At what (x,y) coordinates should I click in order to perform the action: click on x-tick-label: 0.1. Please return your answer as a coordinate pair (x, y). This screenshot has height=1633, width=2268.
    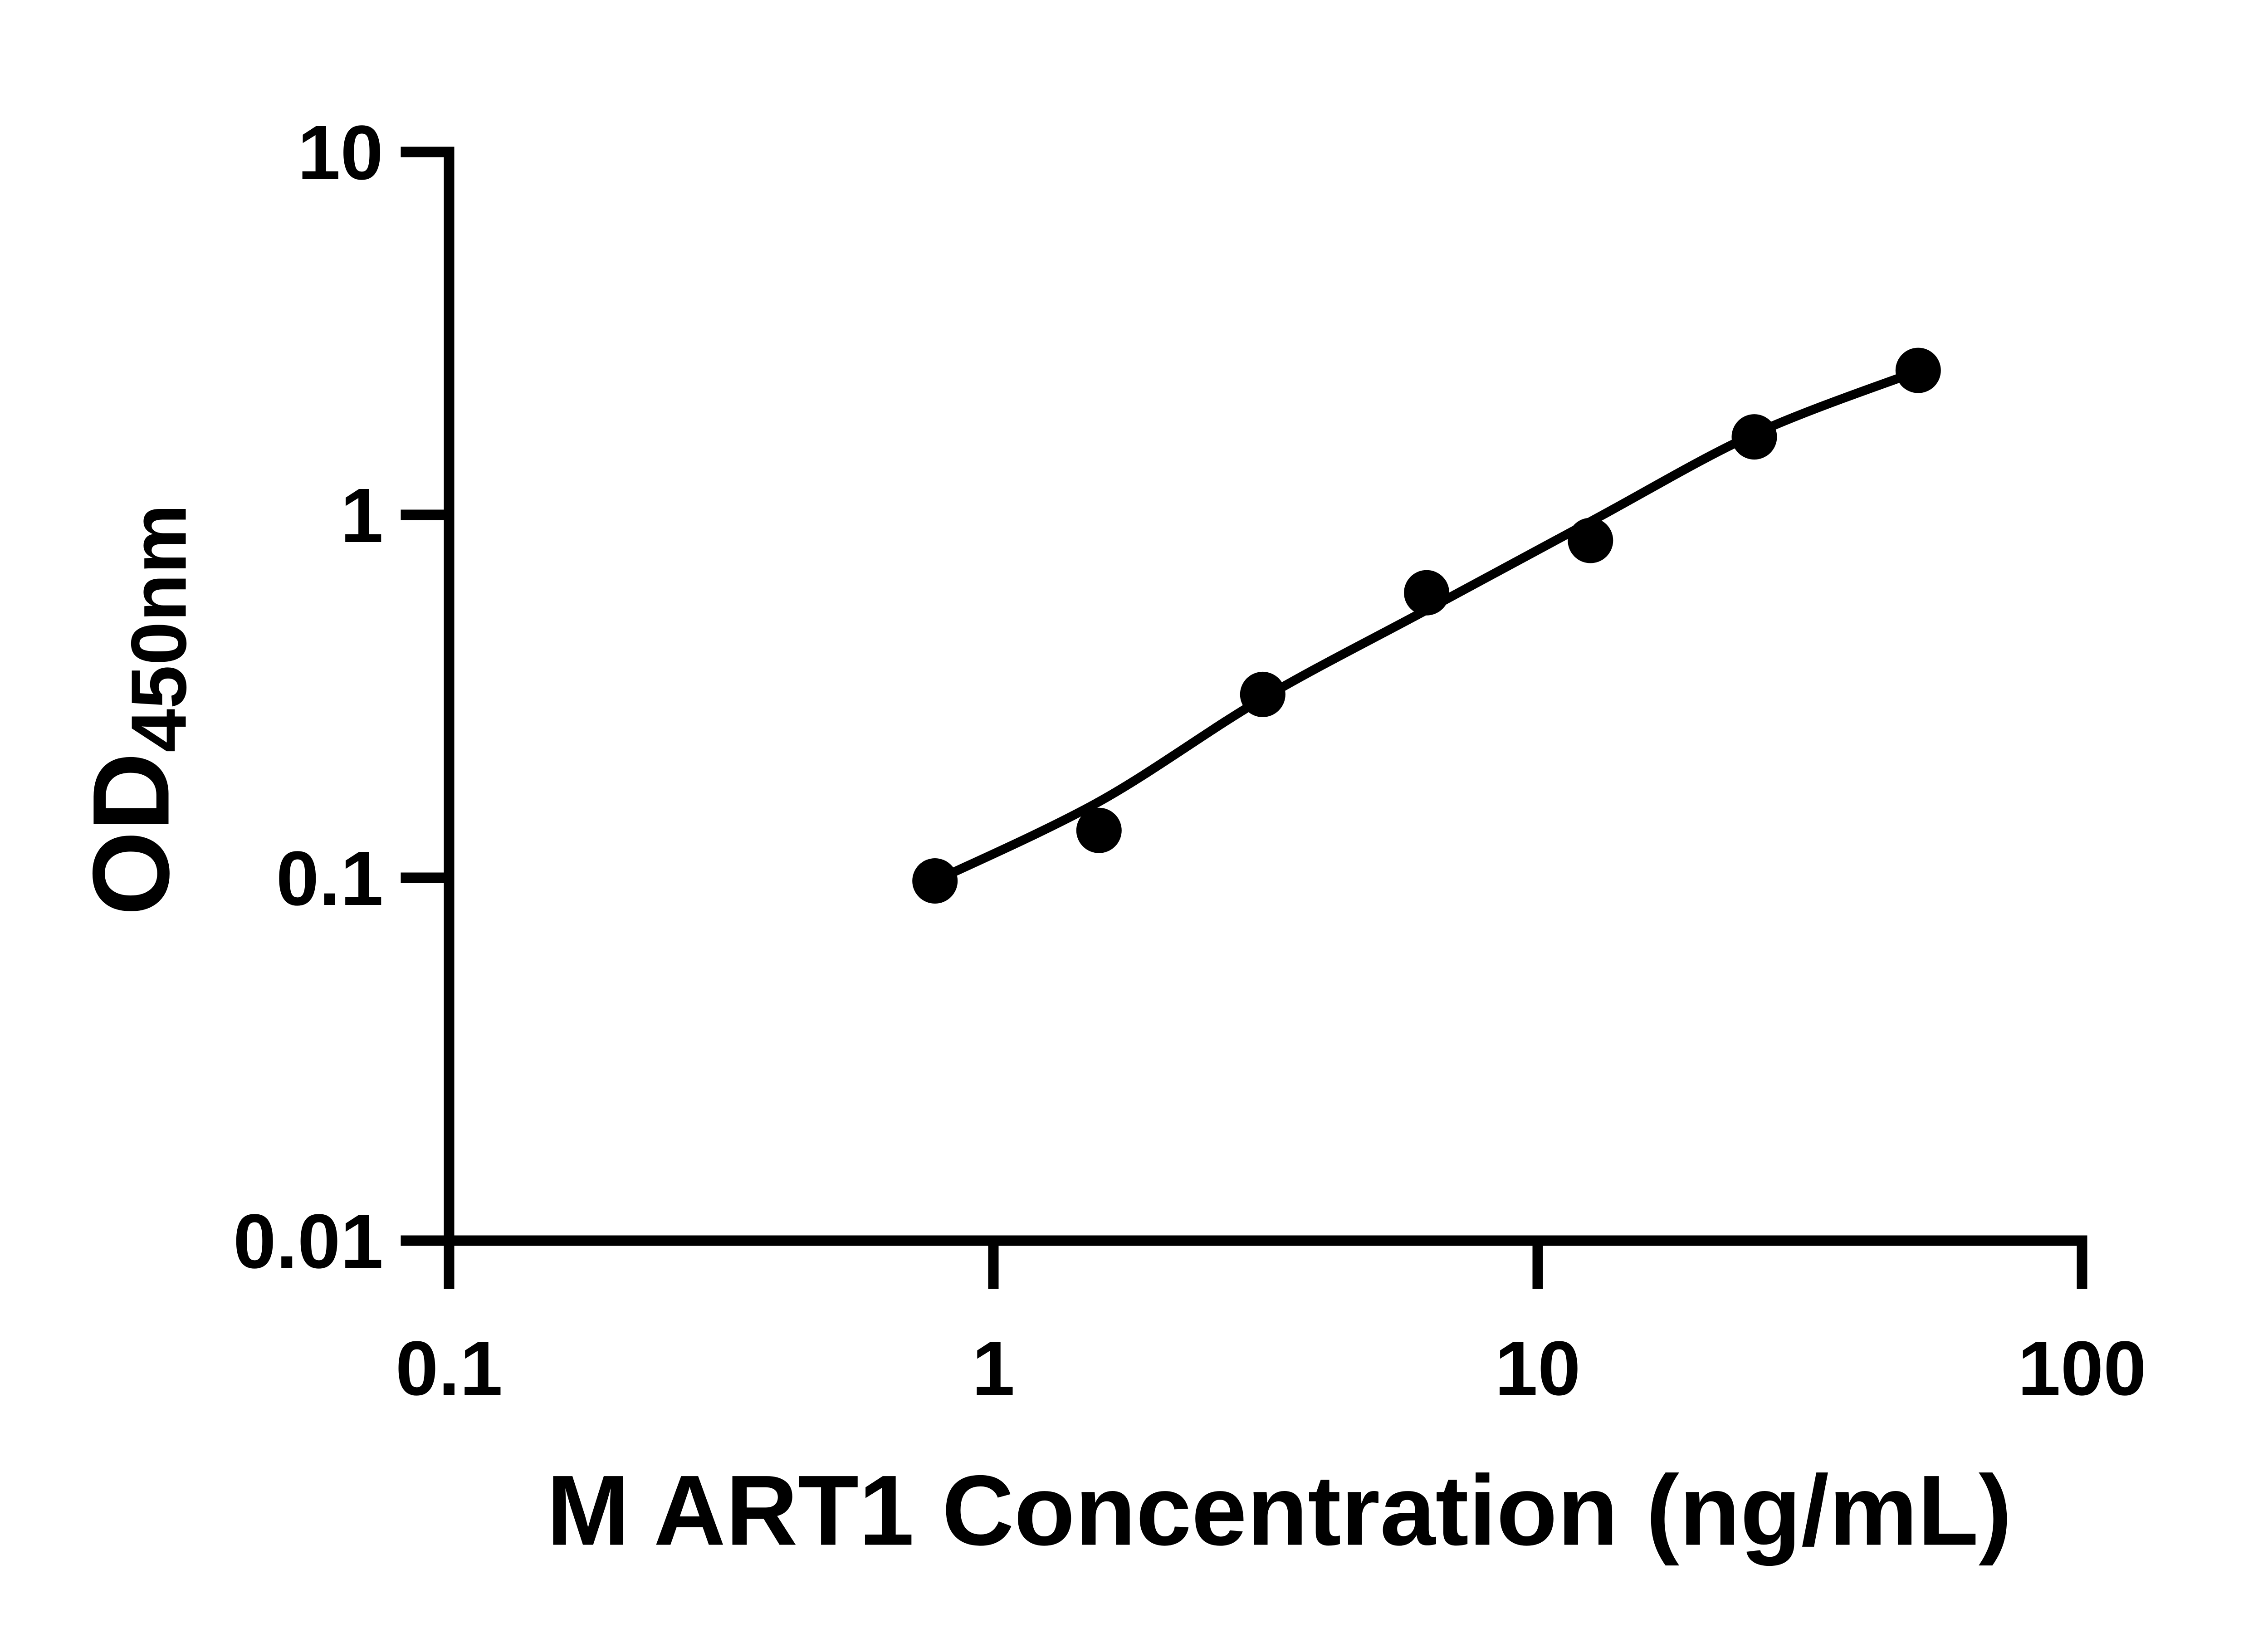
    Looking at the image, I should click on (450, 1368).